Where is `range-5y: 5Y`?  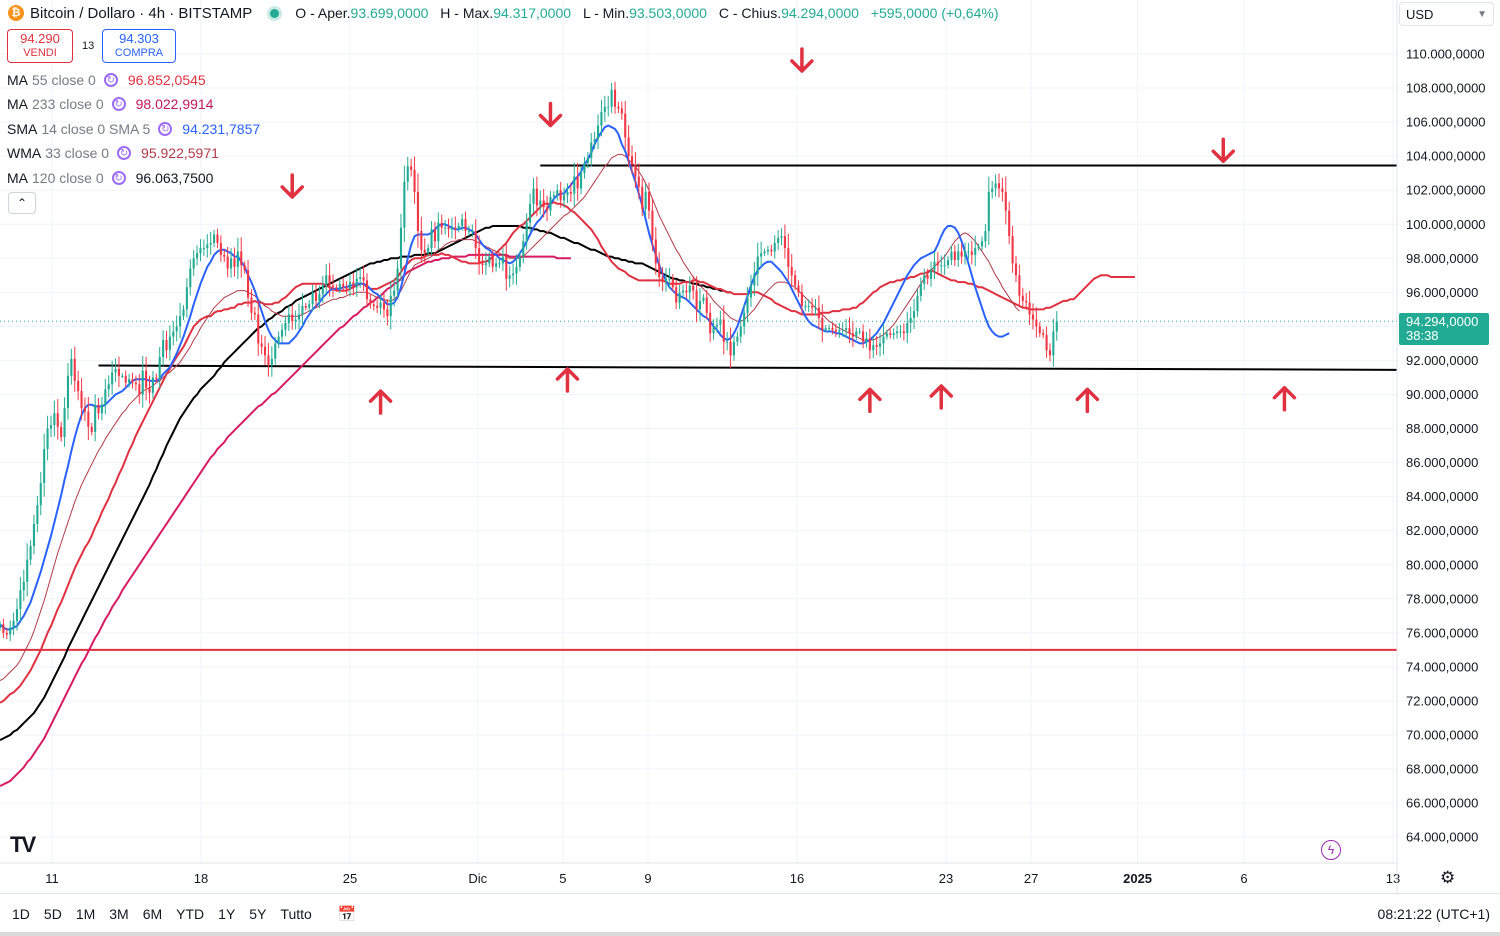 range-5y: 5Y is located at coordinates (258, 914).